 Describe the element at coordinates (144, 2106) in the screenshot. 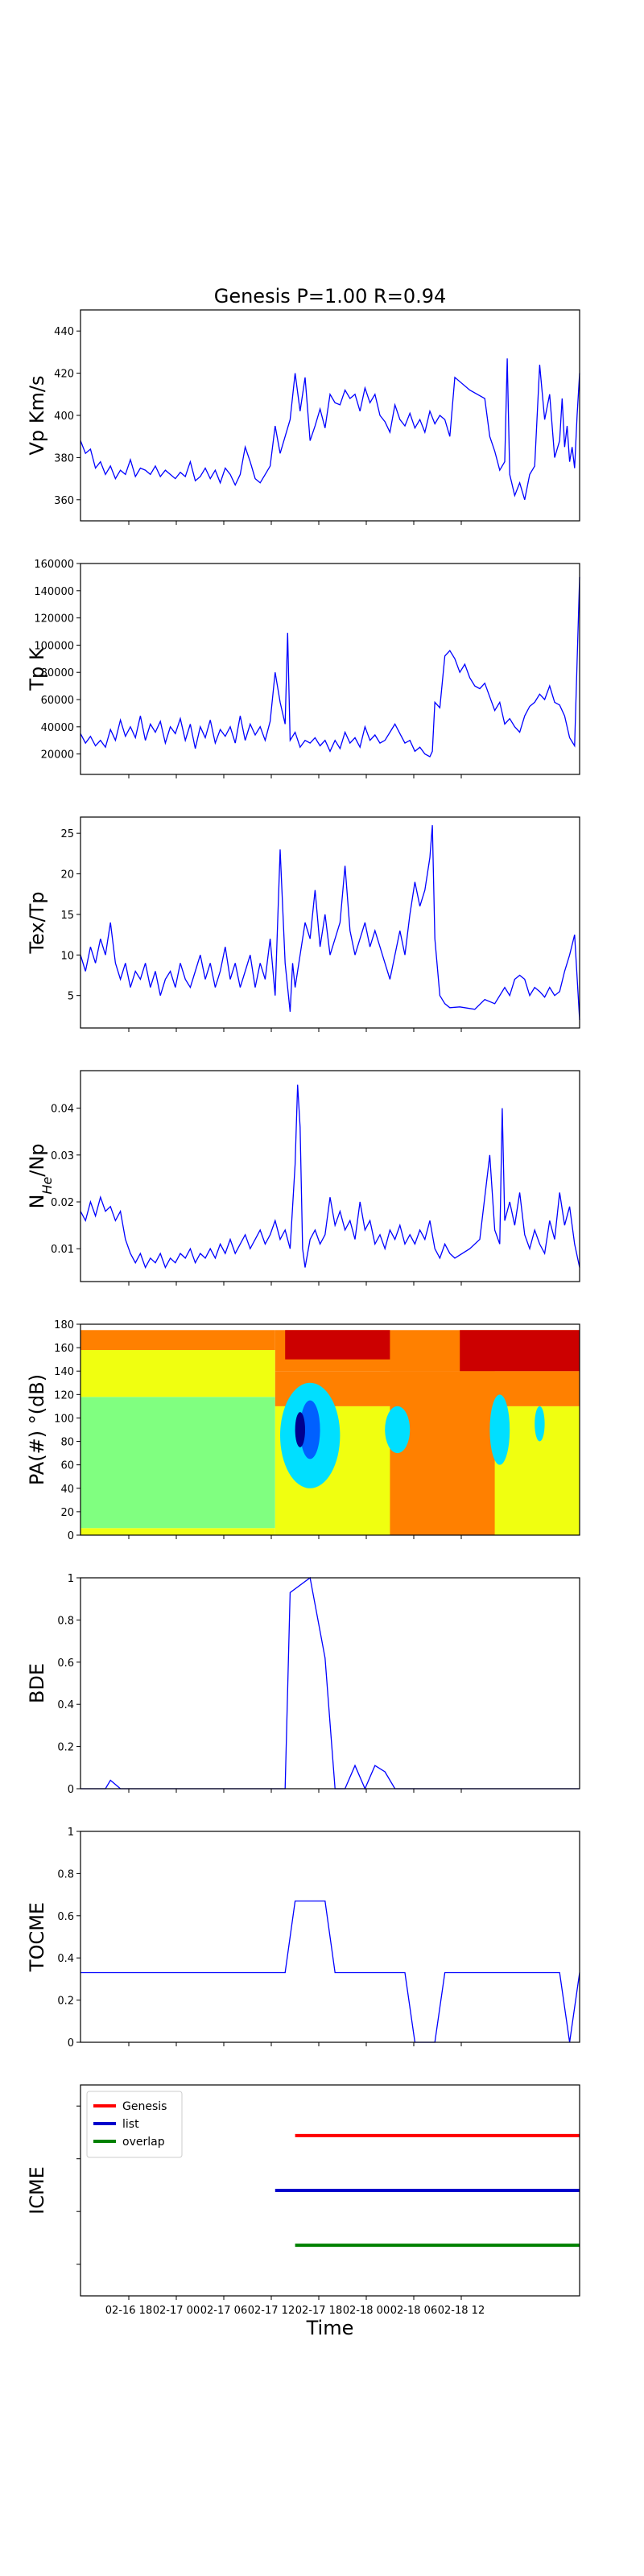

I see `legend-label: Genesis` at that location.